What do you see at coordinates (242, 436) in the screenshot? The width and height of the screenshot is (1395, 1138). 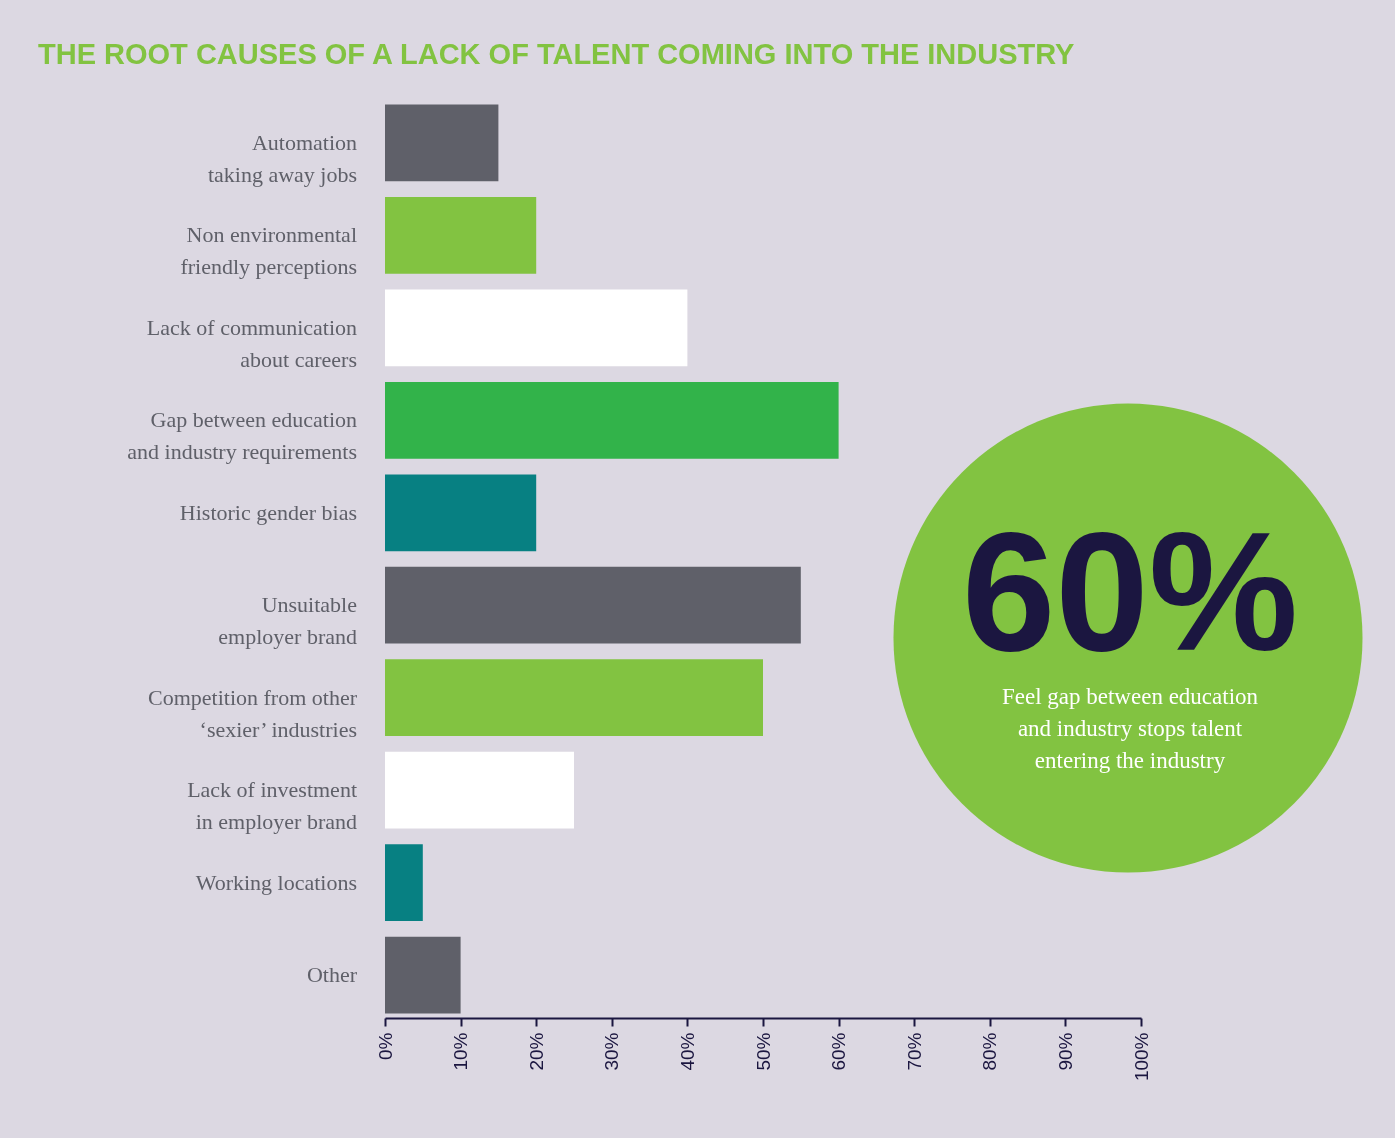 I see `y-tick-label: Gap between education and industry requirements` at bounding box center [242, 436].